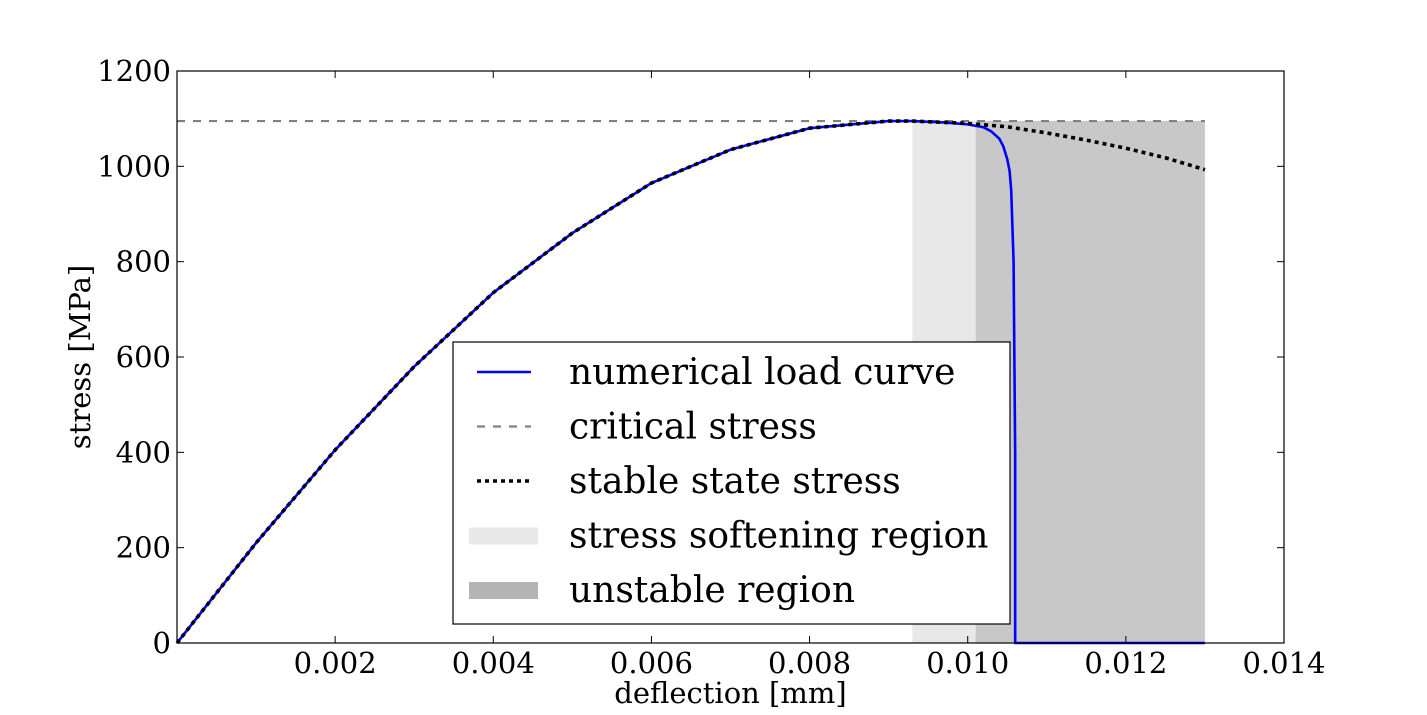  Describe the element at coordinates (762, 372) in the screenshot. I see `legend-label: numerical load curve` at that location.